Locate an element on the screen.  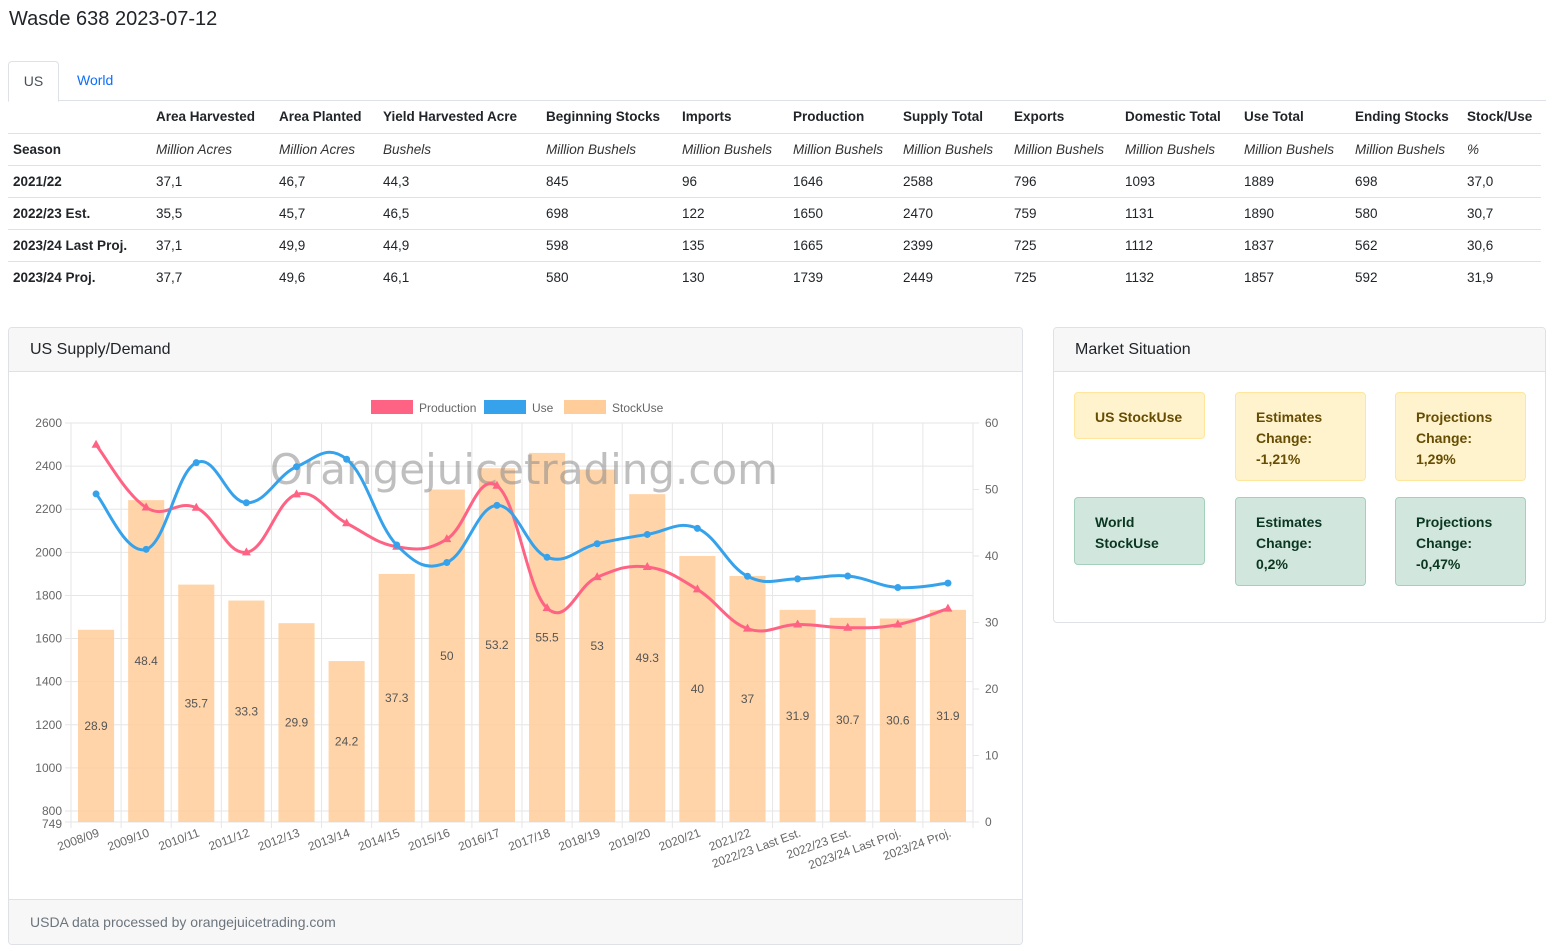
stockuse-bar-label: 48.4 is located at coordinates (146, 661).